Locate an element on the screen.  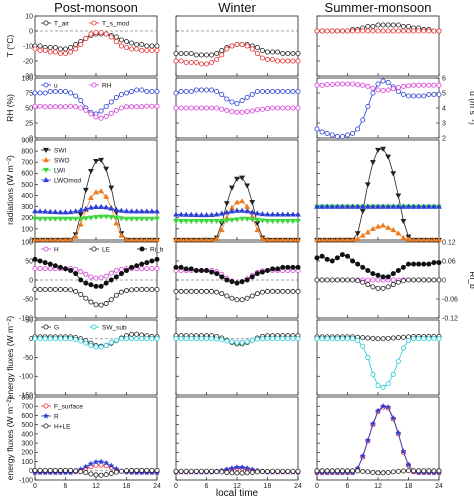
y-tick-label: -10 is located at coordinates (28, 46).